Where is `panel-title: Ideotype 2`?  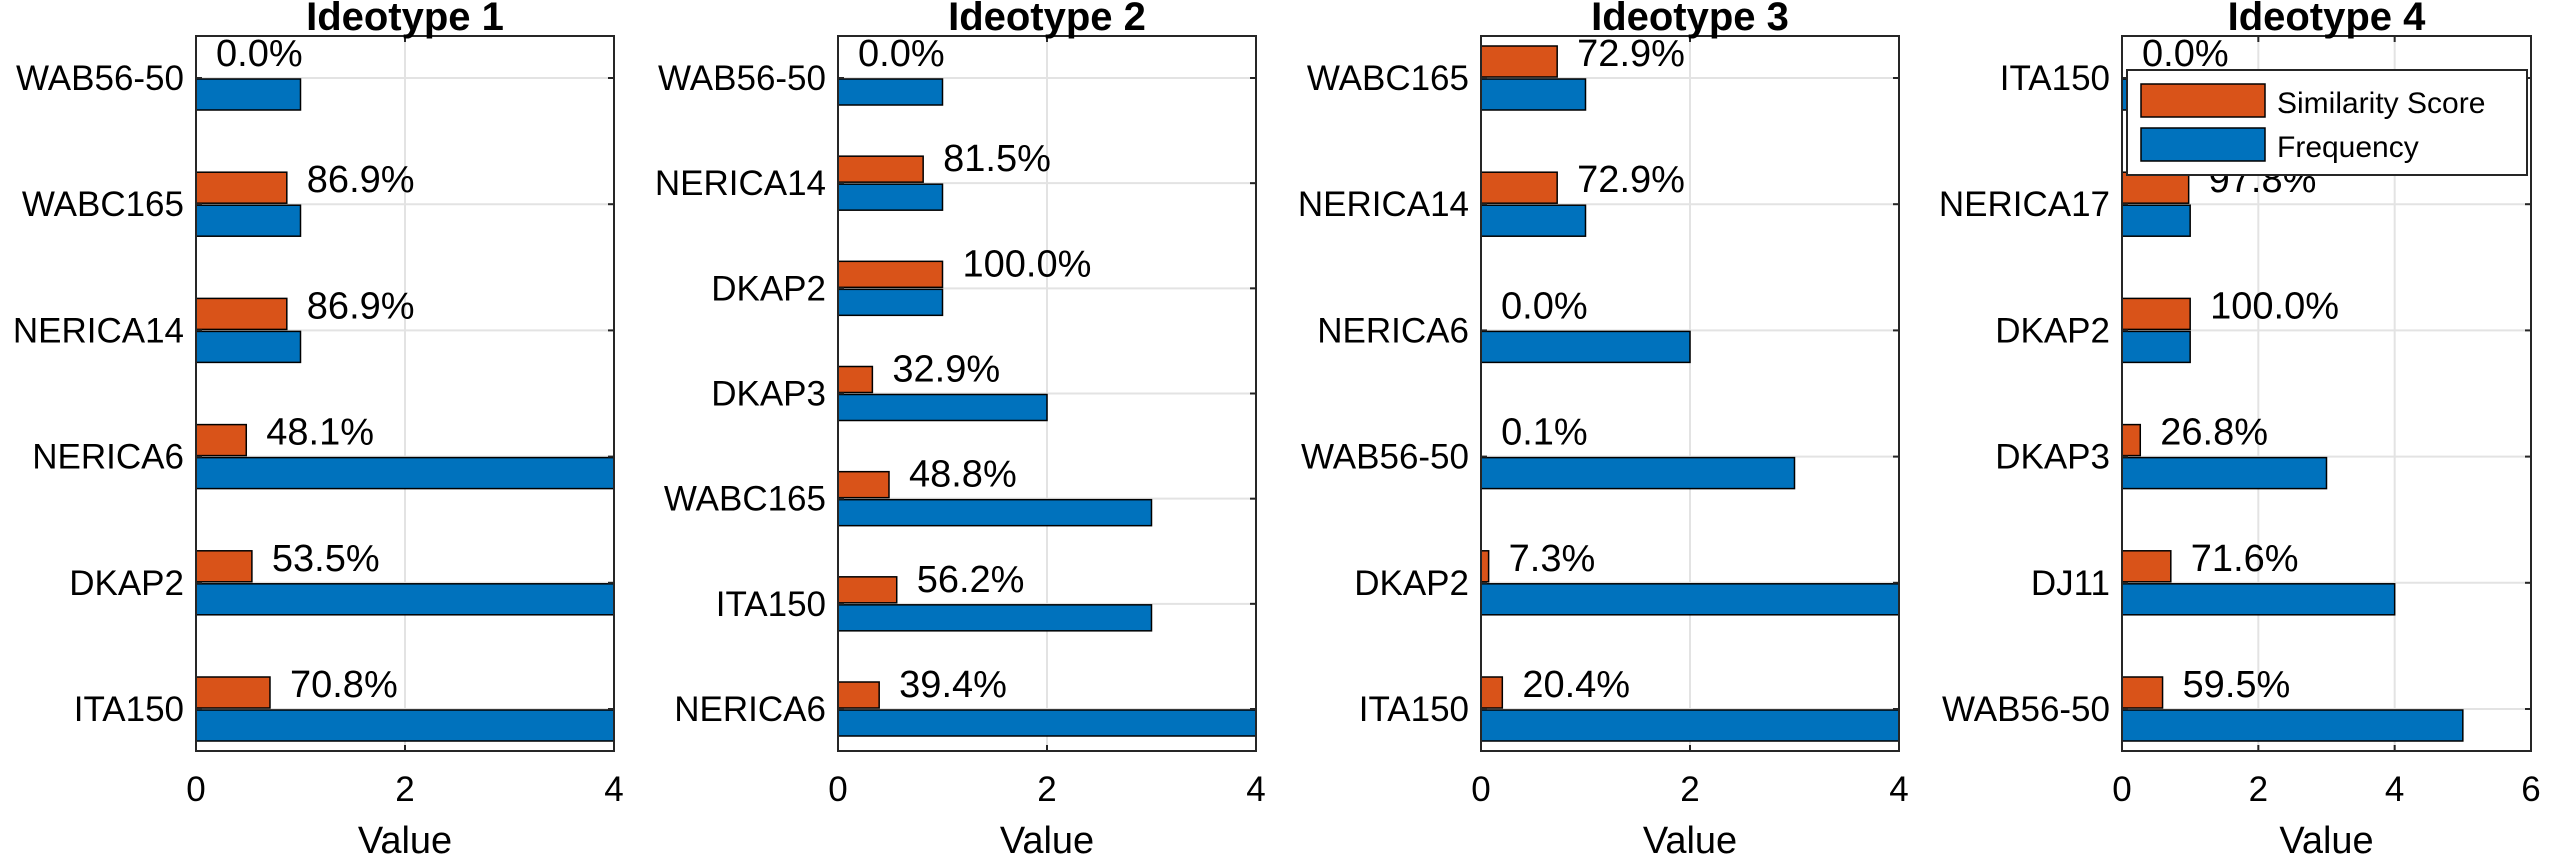 panel-title: Ideotype 2 is located at coordinates (1047, 19).